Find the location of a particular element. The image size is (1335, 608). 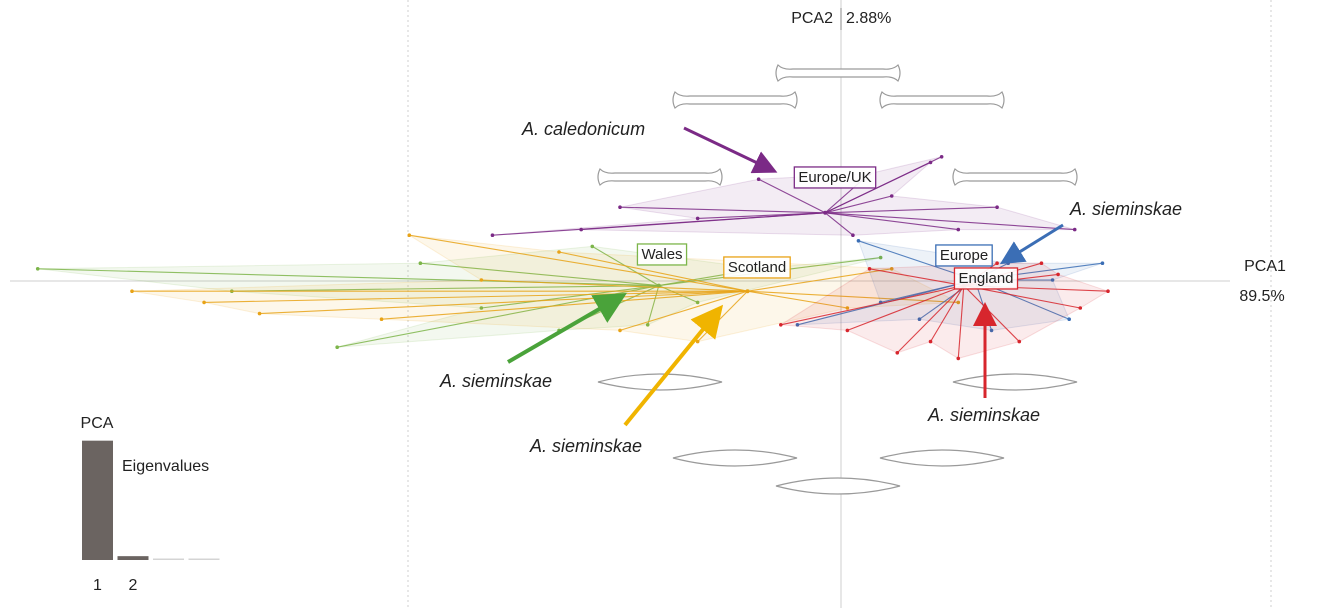

group-label-text: Europe/UK is located at coordinates (834, 177).